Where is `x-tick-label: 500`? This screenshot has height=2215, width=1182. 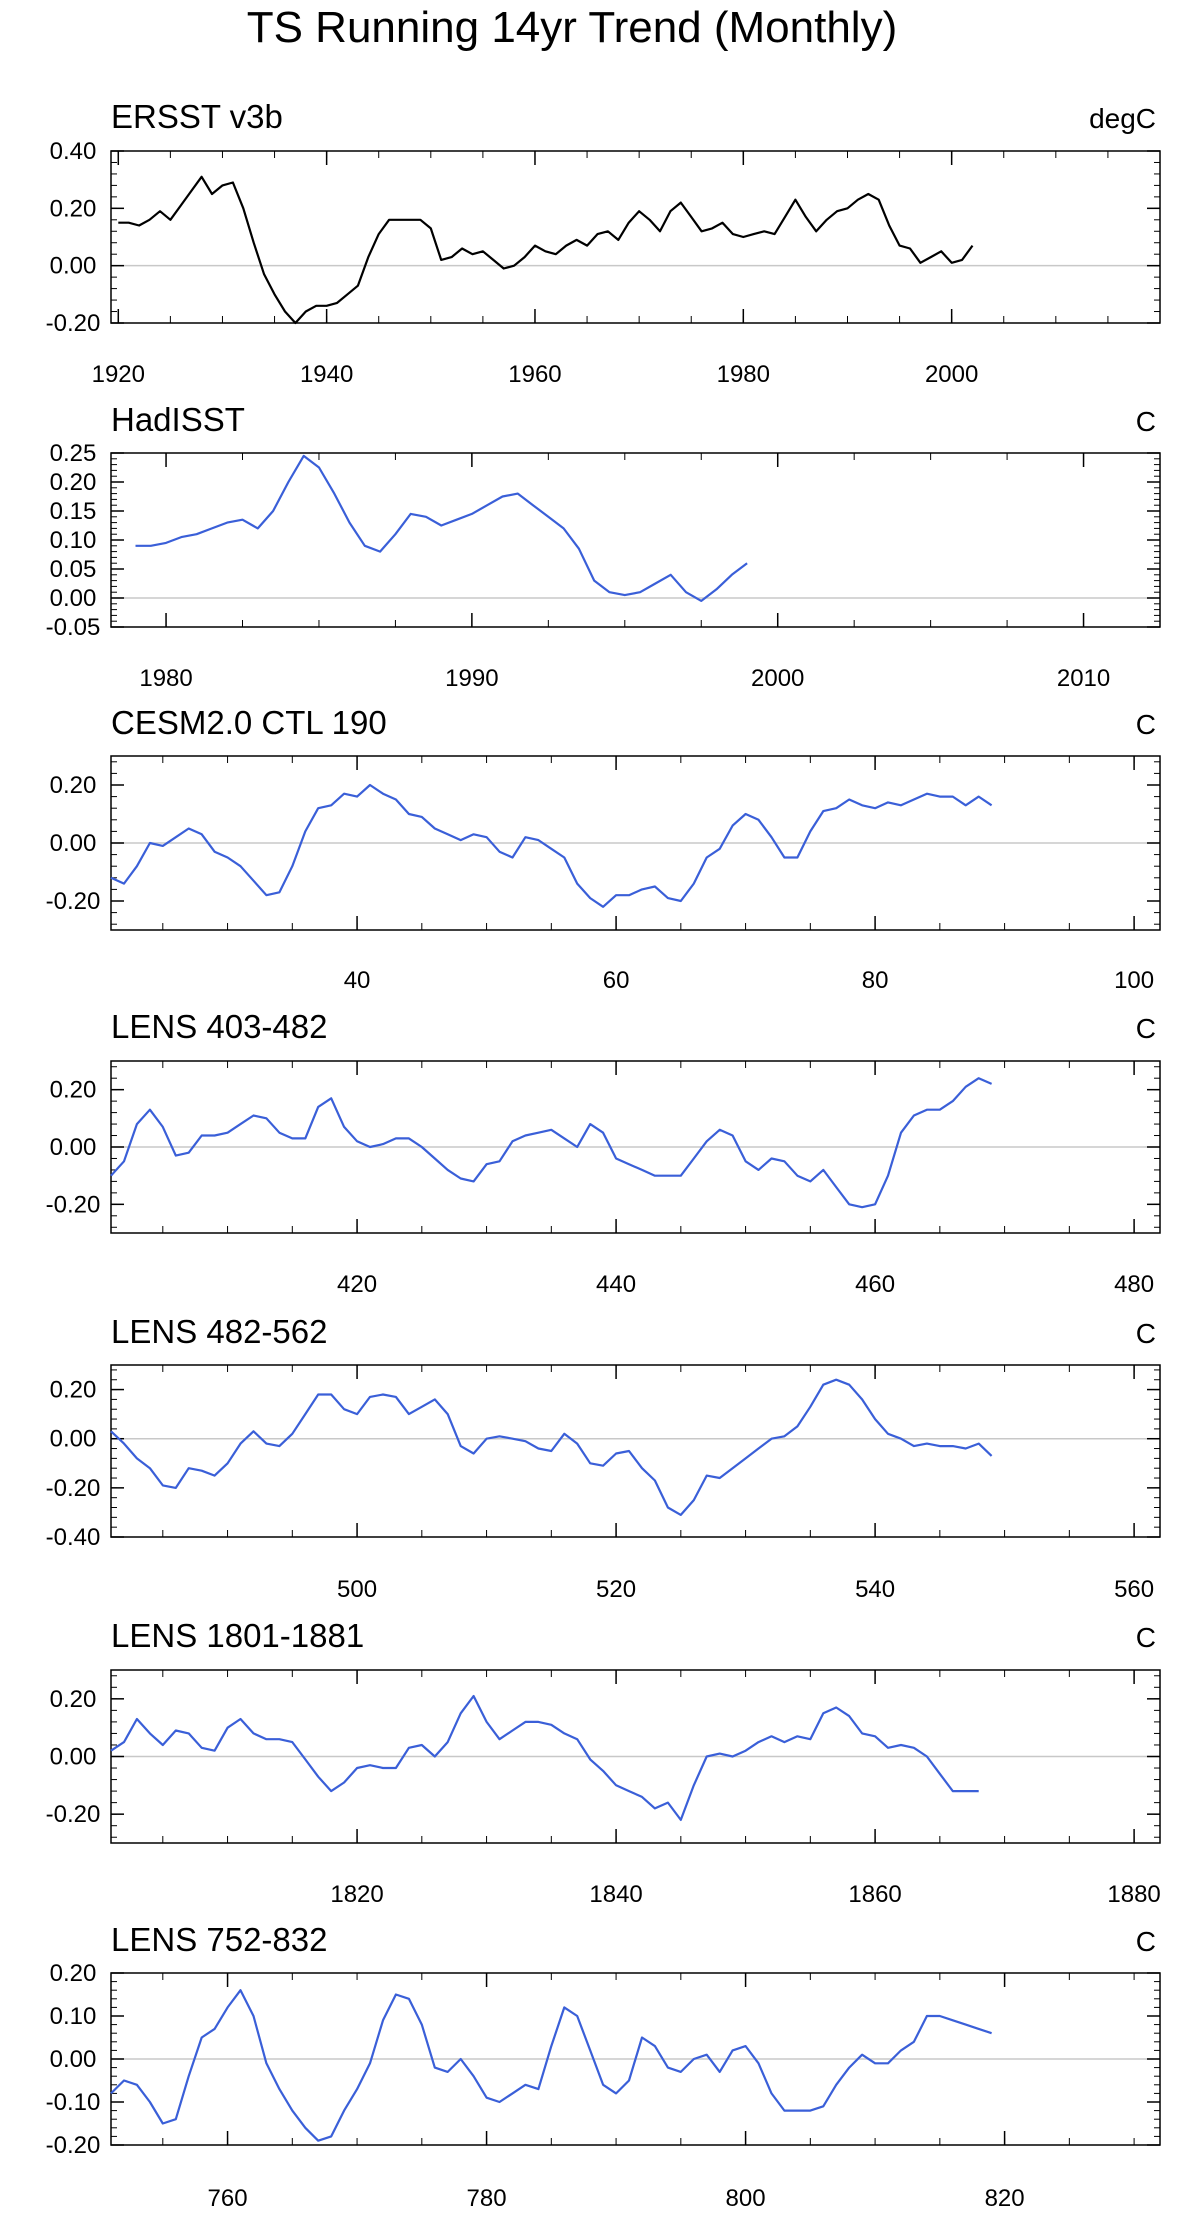
x-tick-label: 500 is located at coordinates (357, 1589).